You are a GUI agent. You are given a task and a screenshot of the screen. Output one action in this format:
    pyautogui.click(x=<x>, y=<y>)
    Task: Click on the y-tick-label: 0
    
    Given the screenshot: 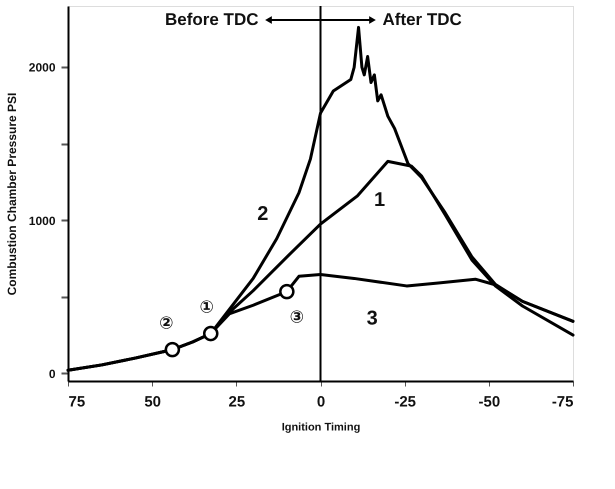 What is the action you would take?
    pyautogui.click(x=52, y=373)
    